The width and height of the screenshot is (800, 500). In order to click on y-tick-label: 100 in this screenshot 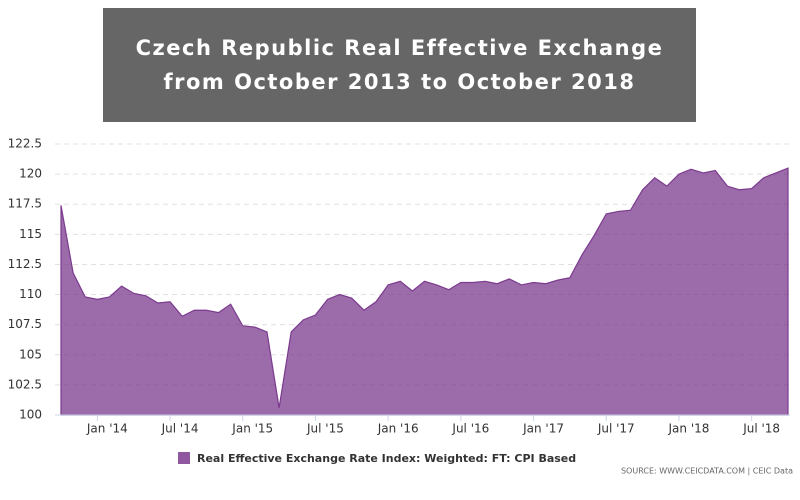, I will do `click(30, 415)`.